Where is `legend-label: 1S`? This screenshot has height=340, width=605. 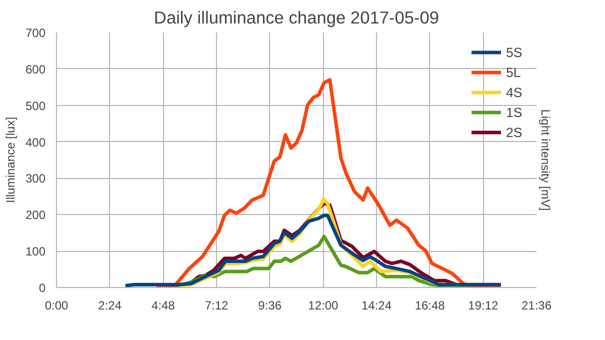 legend-label: 1S is located at coordinates (515, 112).